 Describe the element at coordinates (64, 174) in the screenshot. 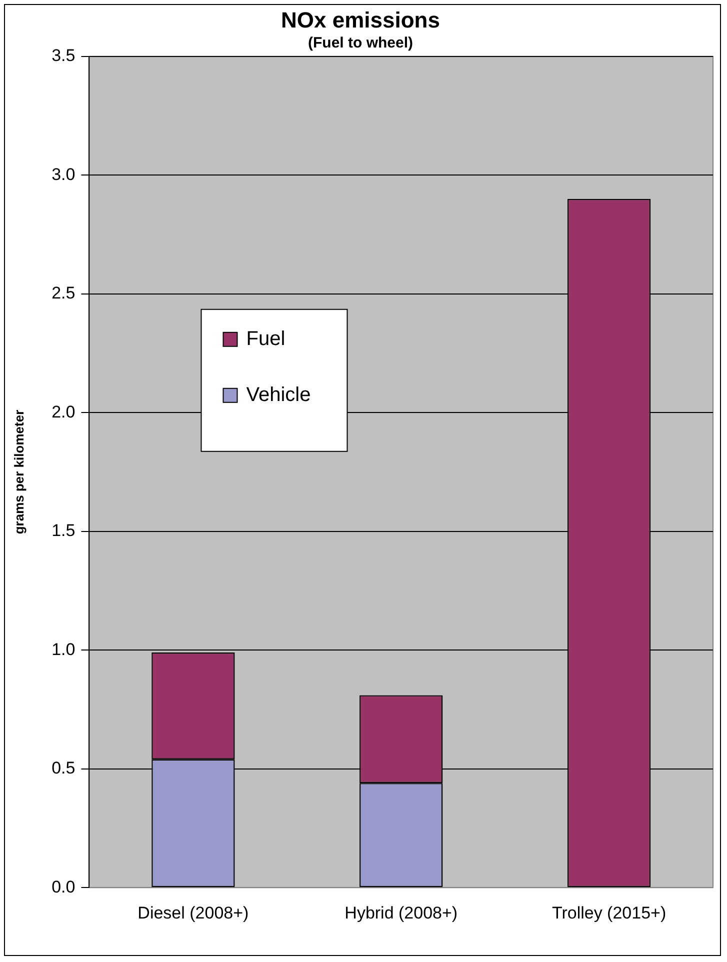

I see `y-tick-label: 3.0` at that location.